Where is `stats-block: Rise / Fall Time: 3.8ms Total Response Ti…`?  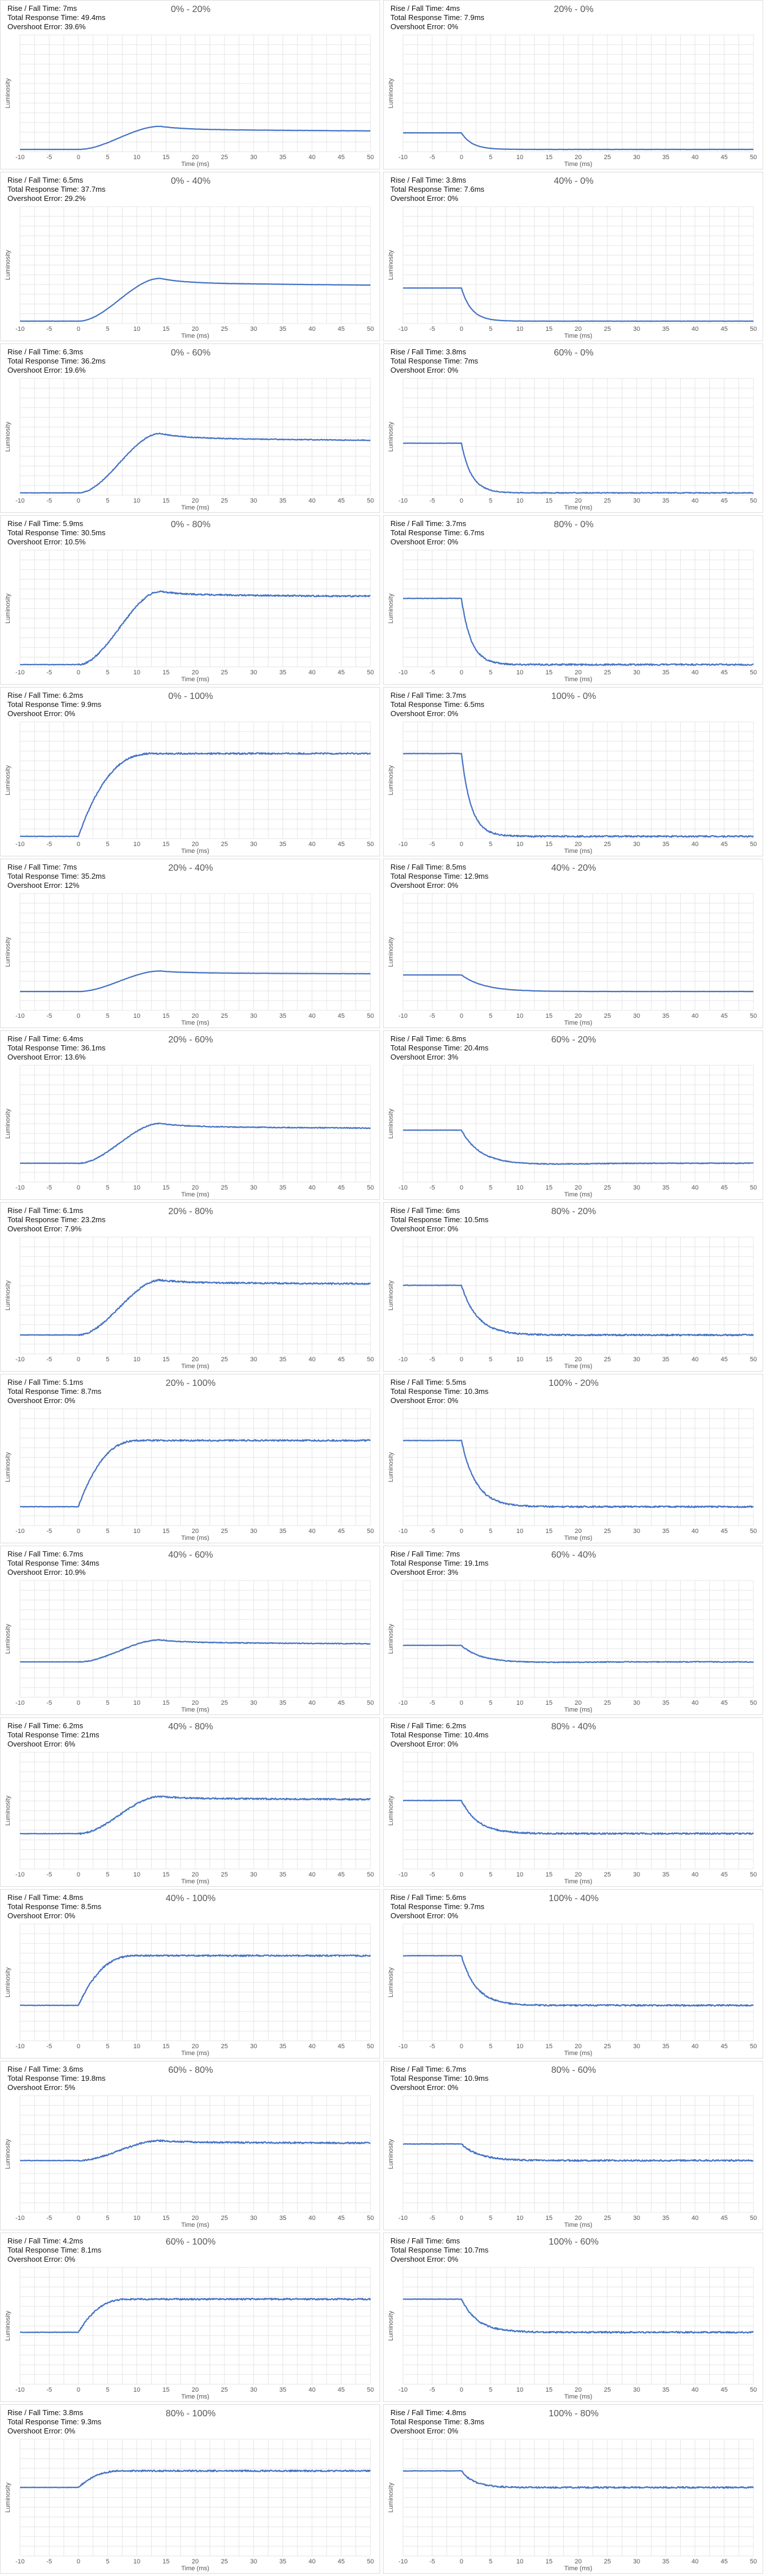
stats-block: Rise / Fall Time: 3.8ms Total Response Ti… is located at coordinates (437, 189).